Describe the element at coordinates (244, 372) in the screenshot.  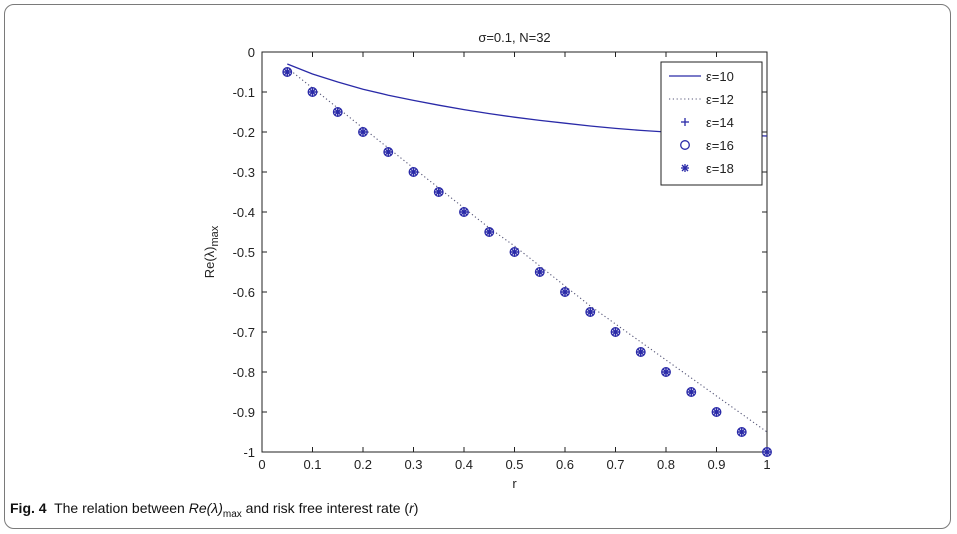
I see `y-tick-label: -0.8` at that location.